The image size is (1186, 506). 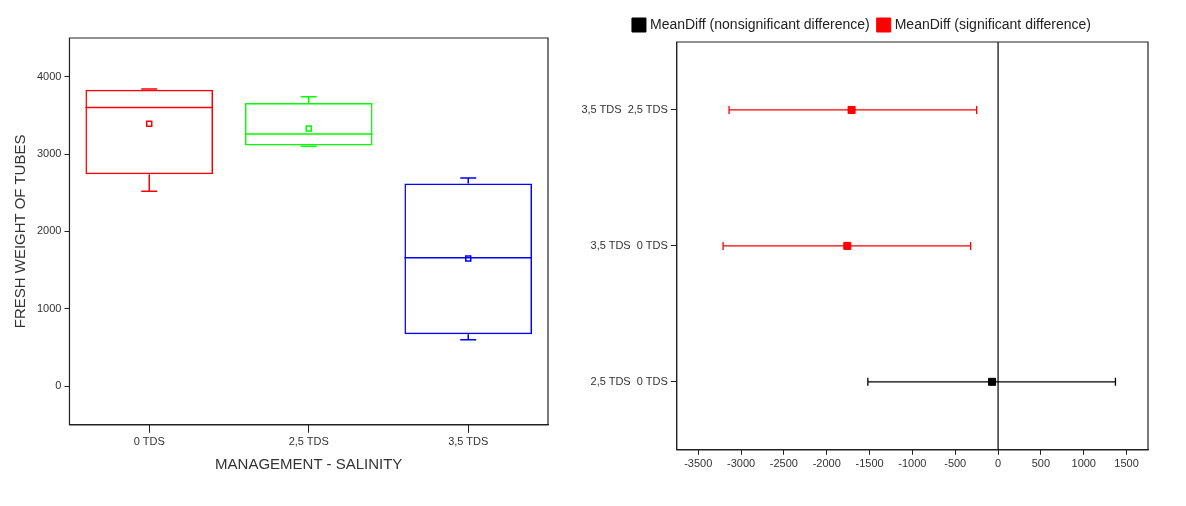 What do you see at coordinates (869, 463) in the screenshot?
I see `x-tick-label: -1500` at bounding box center [869, 463].